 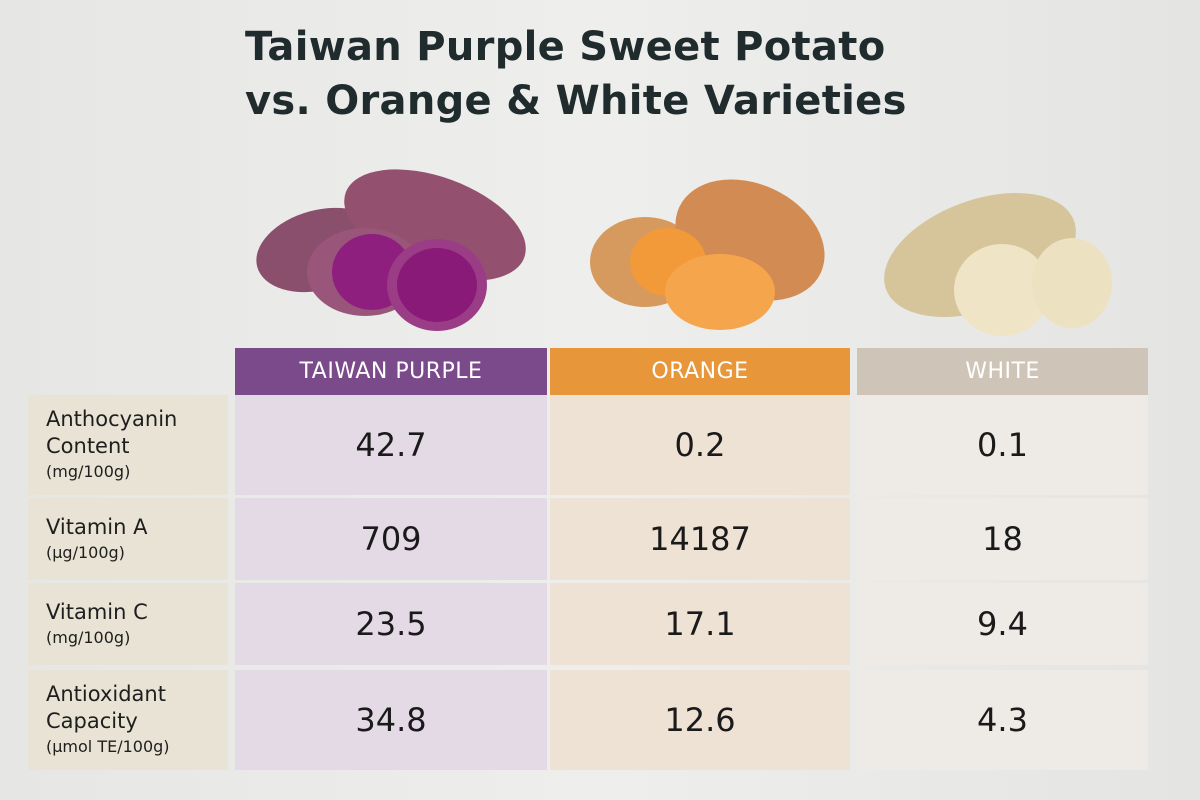 I want to click on orange-potatoes, so click(x=707, y=254).